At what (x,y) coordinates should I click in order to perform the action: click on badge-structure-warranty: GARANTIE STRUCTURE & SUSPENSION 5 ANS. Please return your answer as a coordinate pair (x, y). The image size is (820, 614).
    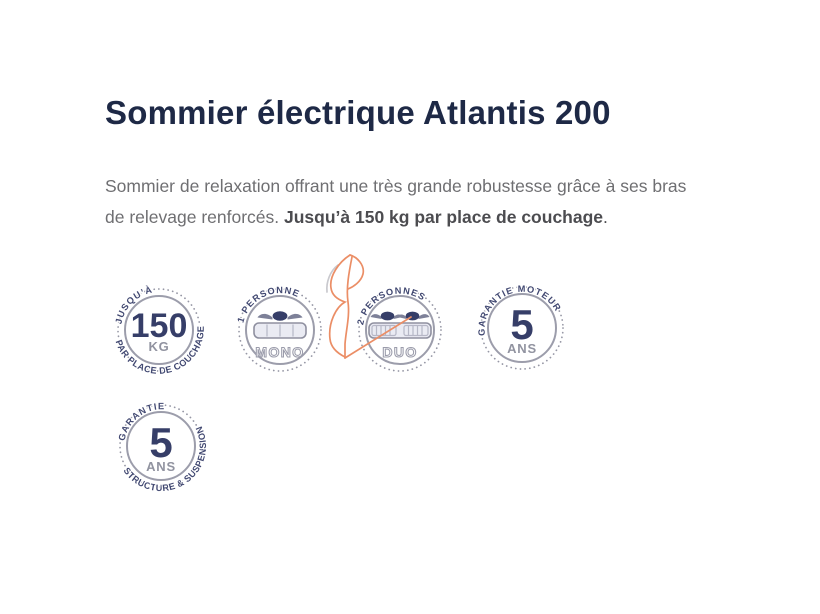
    Looking at the image, I should click on (161, 446).